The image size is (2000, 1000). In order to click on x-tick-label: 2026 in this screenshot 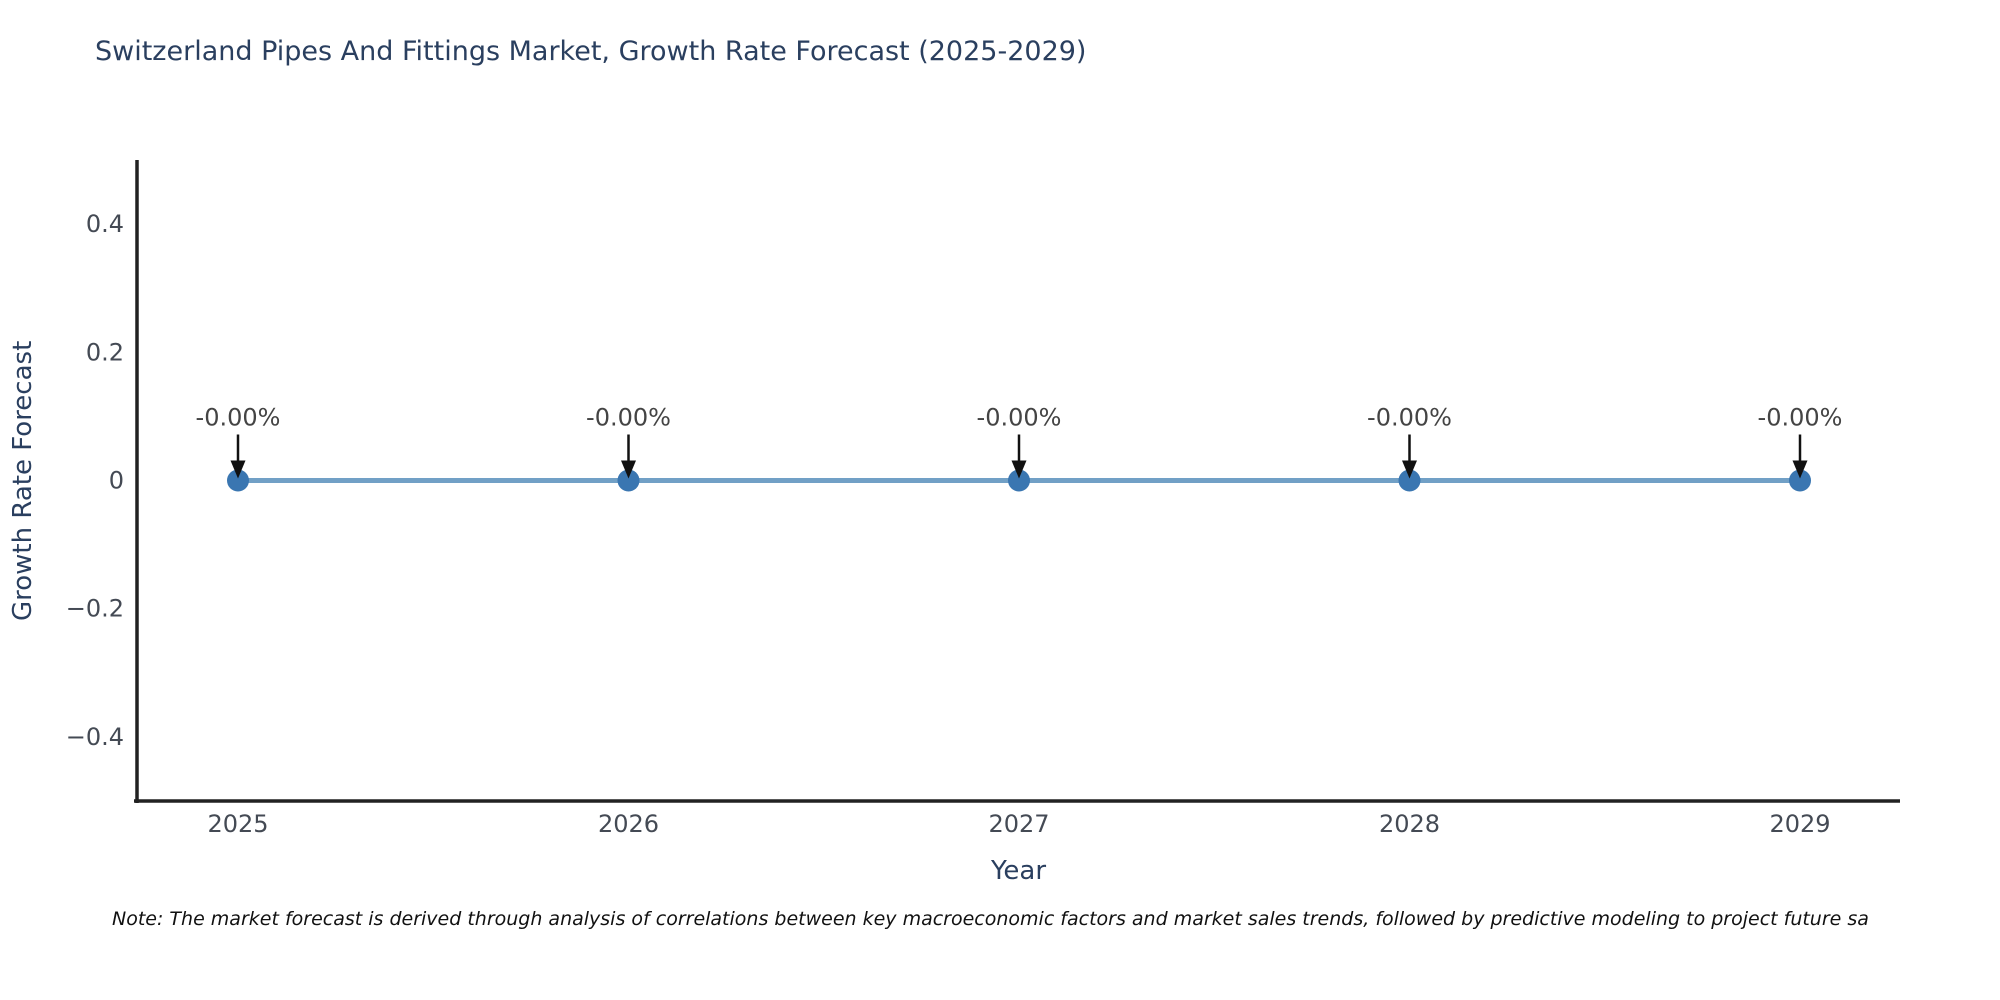, I will do `click(628, 824)`.